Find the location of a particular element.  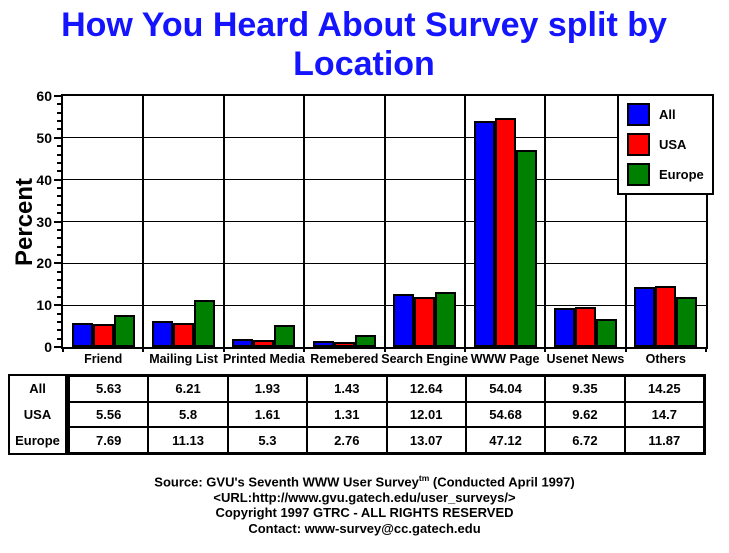

bar-europe-mailing-list is located at coordinates (205, 323).